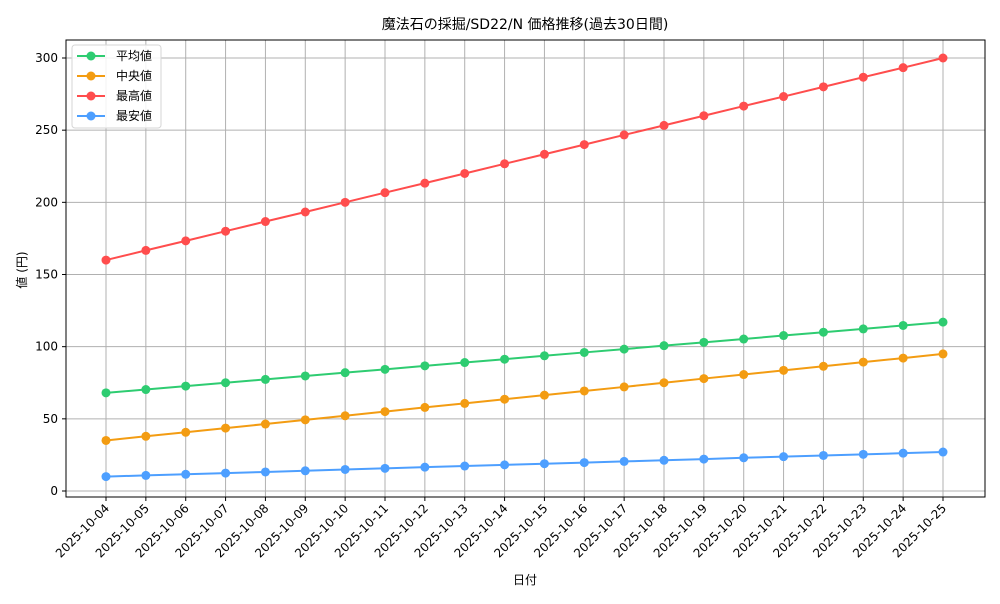  I want to click on legend-label: 最安値, so click(134, 115).